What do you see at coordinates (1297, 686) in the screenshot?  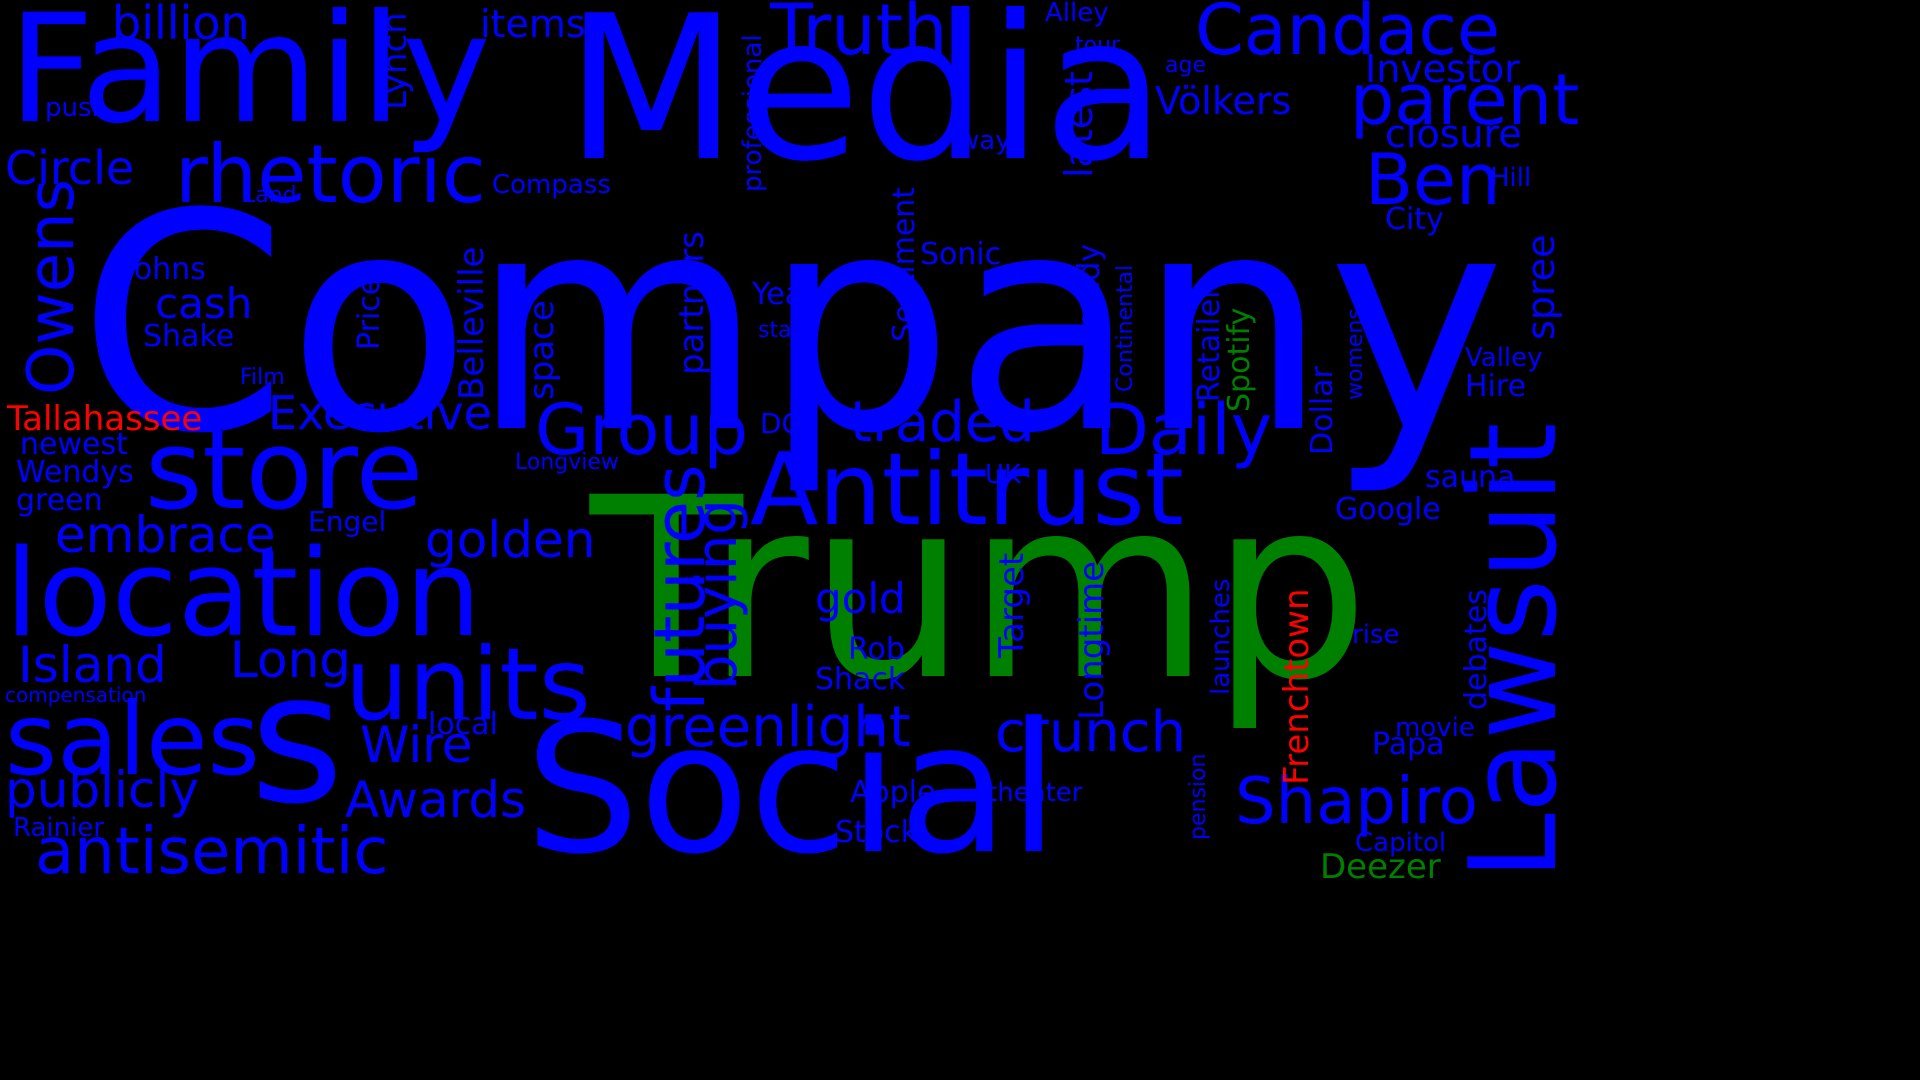 I see `word-frenchtown: Frenchtown` at bounding box center [1297, 686].